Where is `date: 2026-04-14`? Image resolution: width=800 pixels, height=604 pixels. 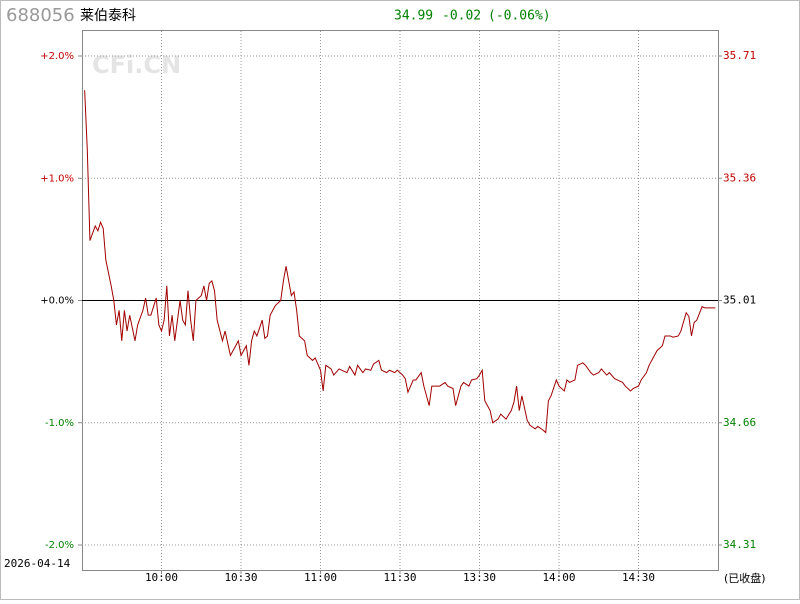
date: 2026-04-14 is located at coordinates (37, 563).